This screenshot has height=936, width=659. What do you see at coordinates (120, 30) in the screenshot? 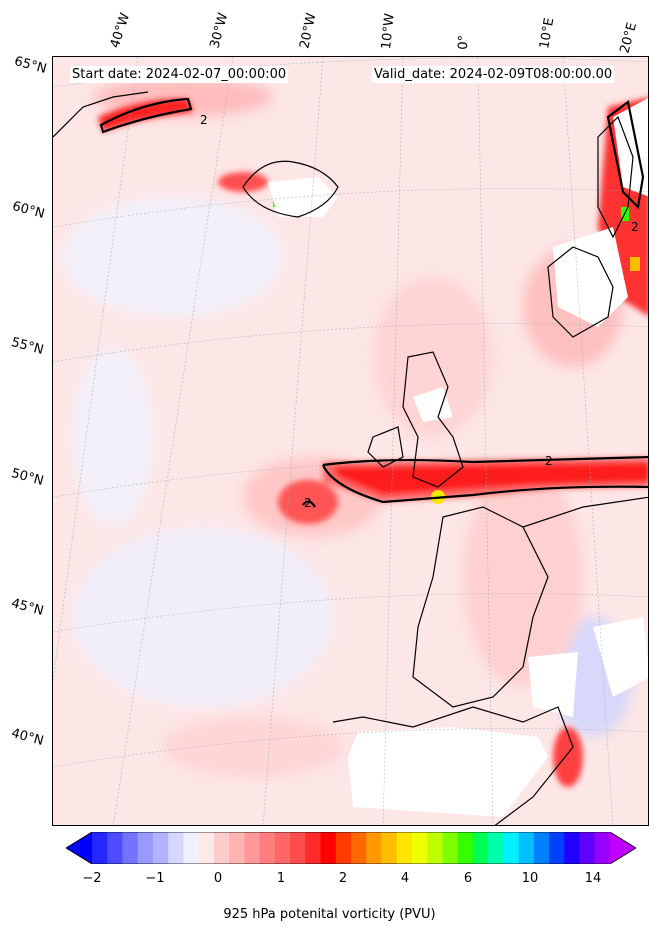
I see `lon-label-40w: 40°W` at bounding box center [120, 30].